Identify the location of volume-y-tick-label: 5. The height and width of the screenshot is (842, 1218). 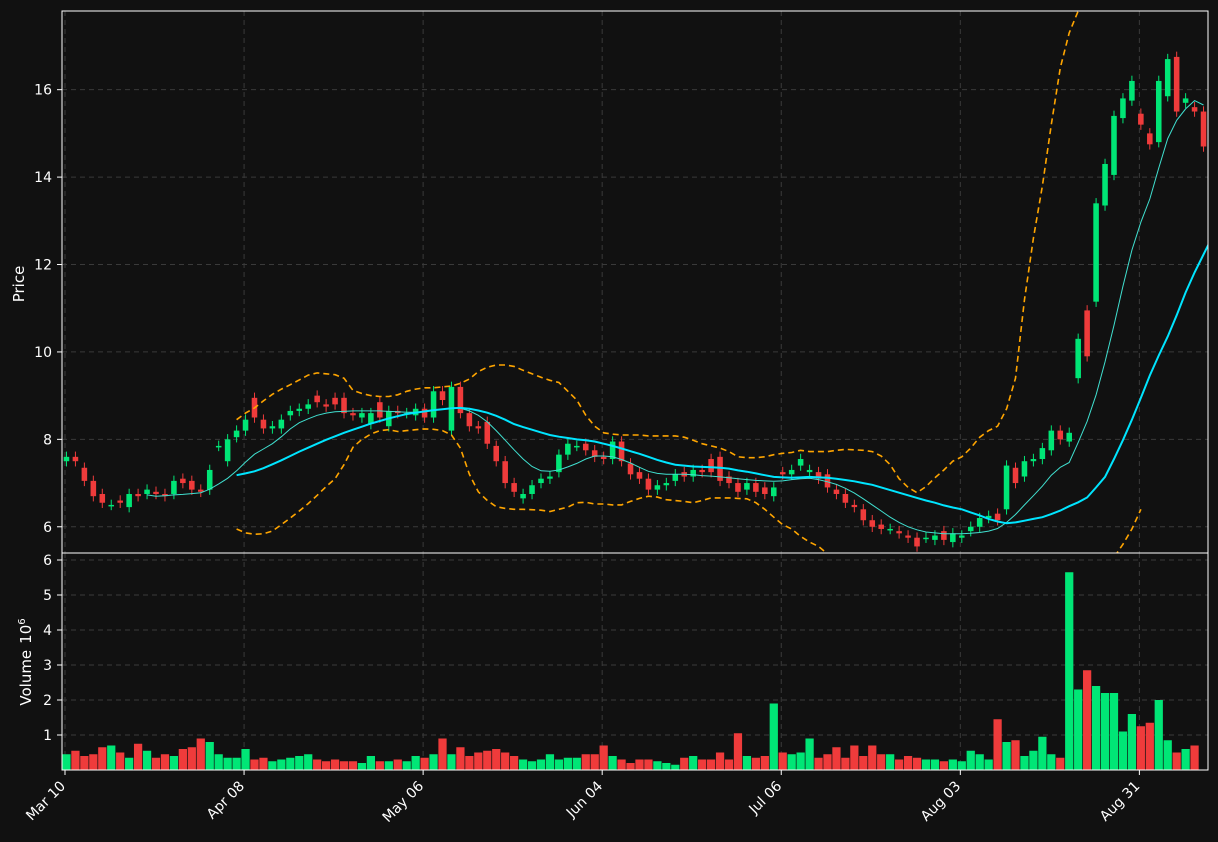
(47, 596).